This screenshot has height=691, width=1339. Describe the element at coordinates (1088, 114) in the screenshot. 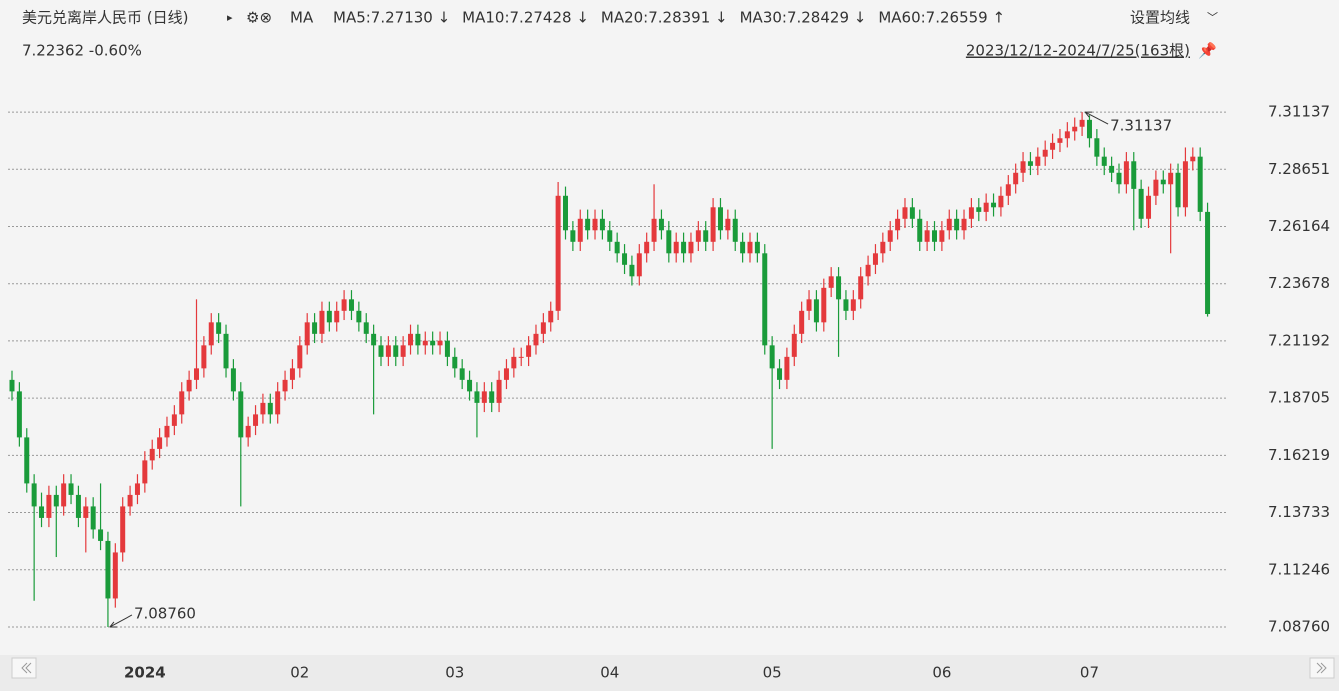

I see `annotation-arrowhead` at that location.